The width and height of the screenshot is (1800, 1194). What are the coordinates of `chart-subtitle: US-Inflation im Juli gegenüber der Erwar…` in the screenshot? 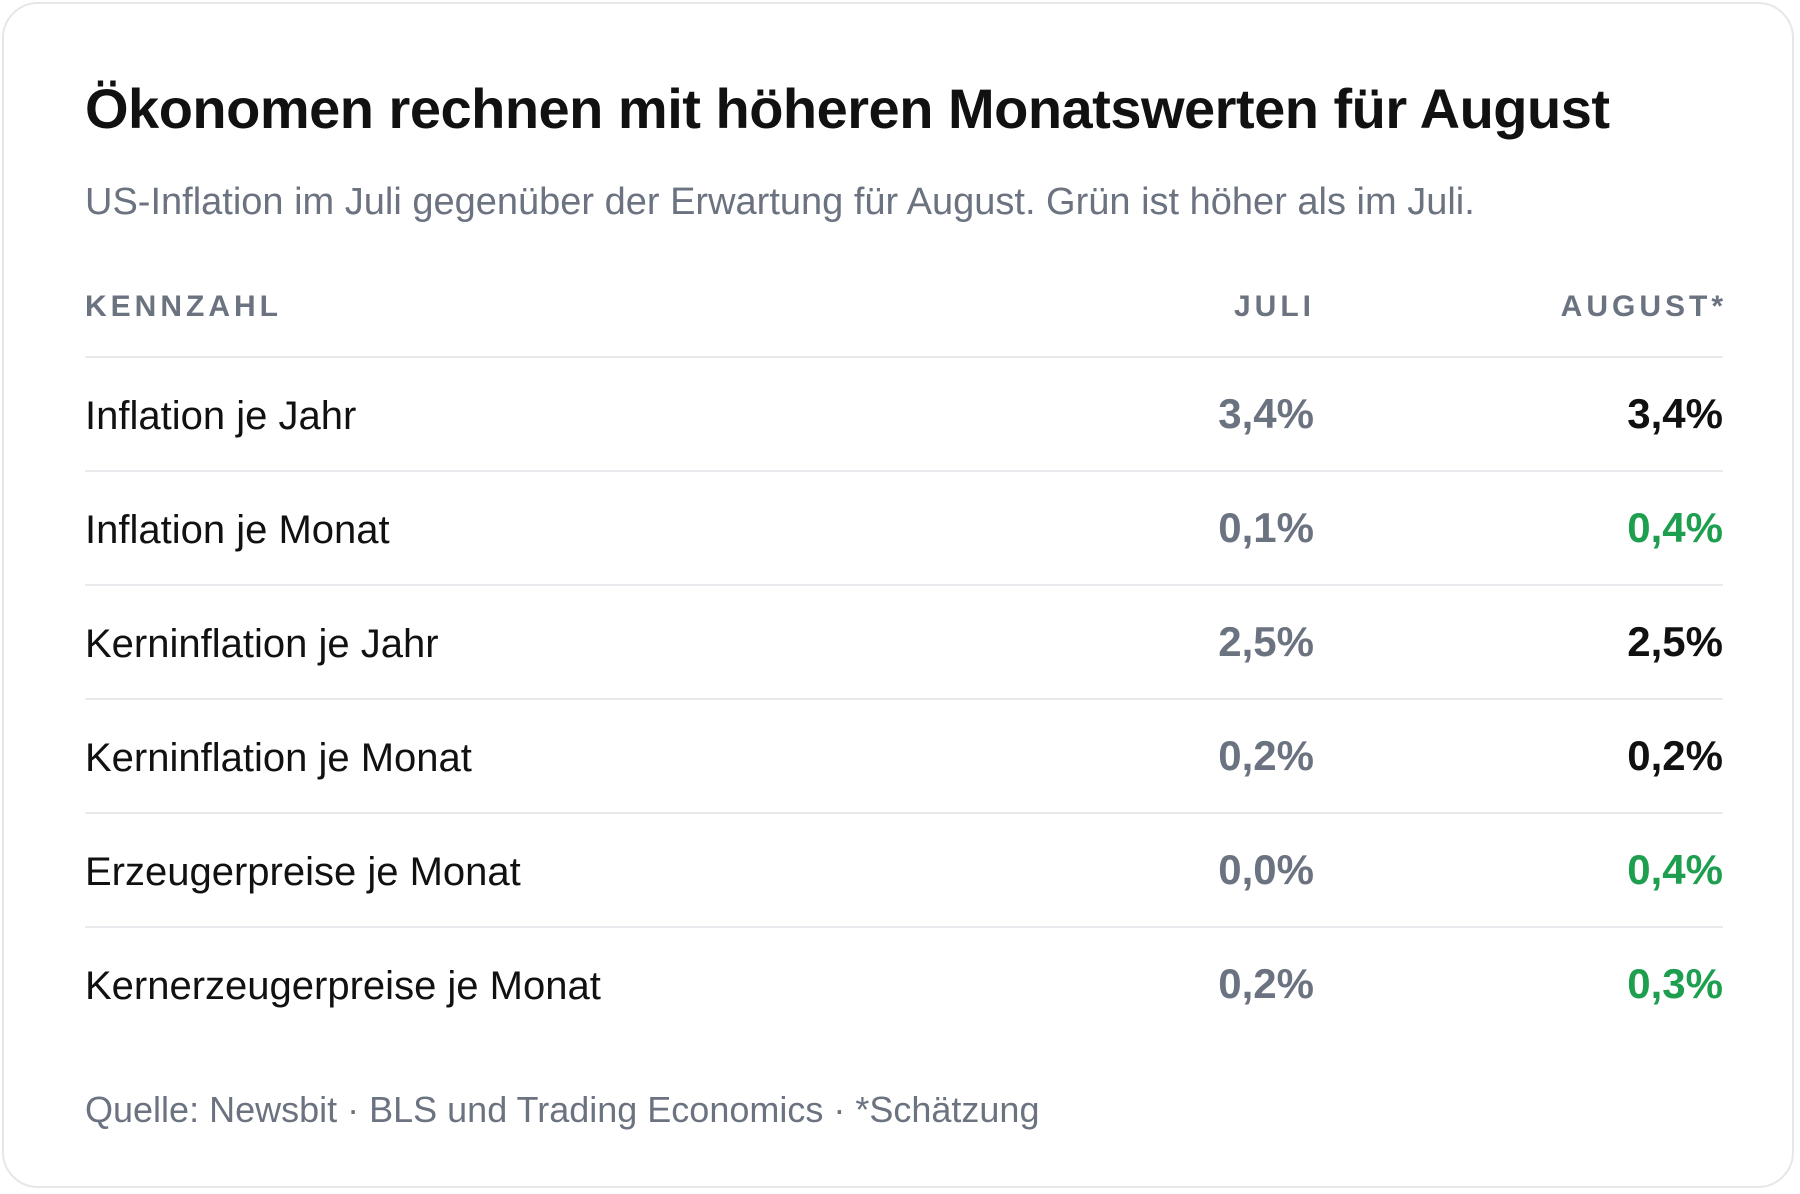 It's located at (780, 202).